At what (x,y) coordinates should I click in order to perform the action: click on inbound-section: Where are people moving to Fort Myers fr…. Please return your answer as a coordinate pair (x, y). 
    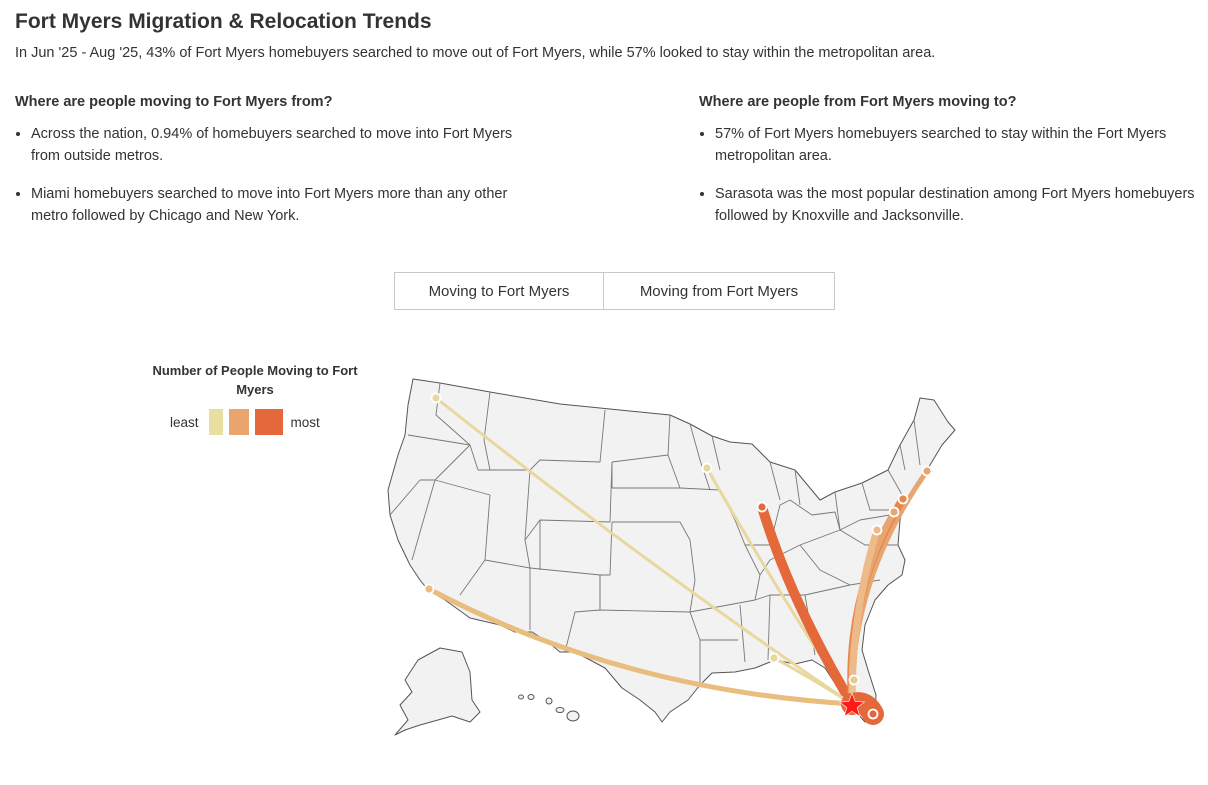
    Looking at the image, I should click on (265, 168).